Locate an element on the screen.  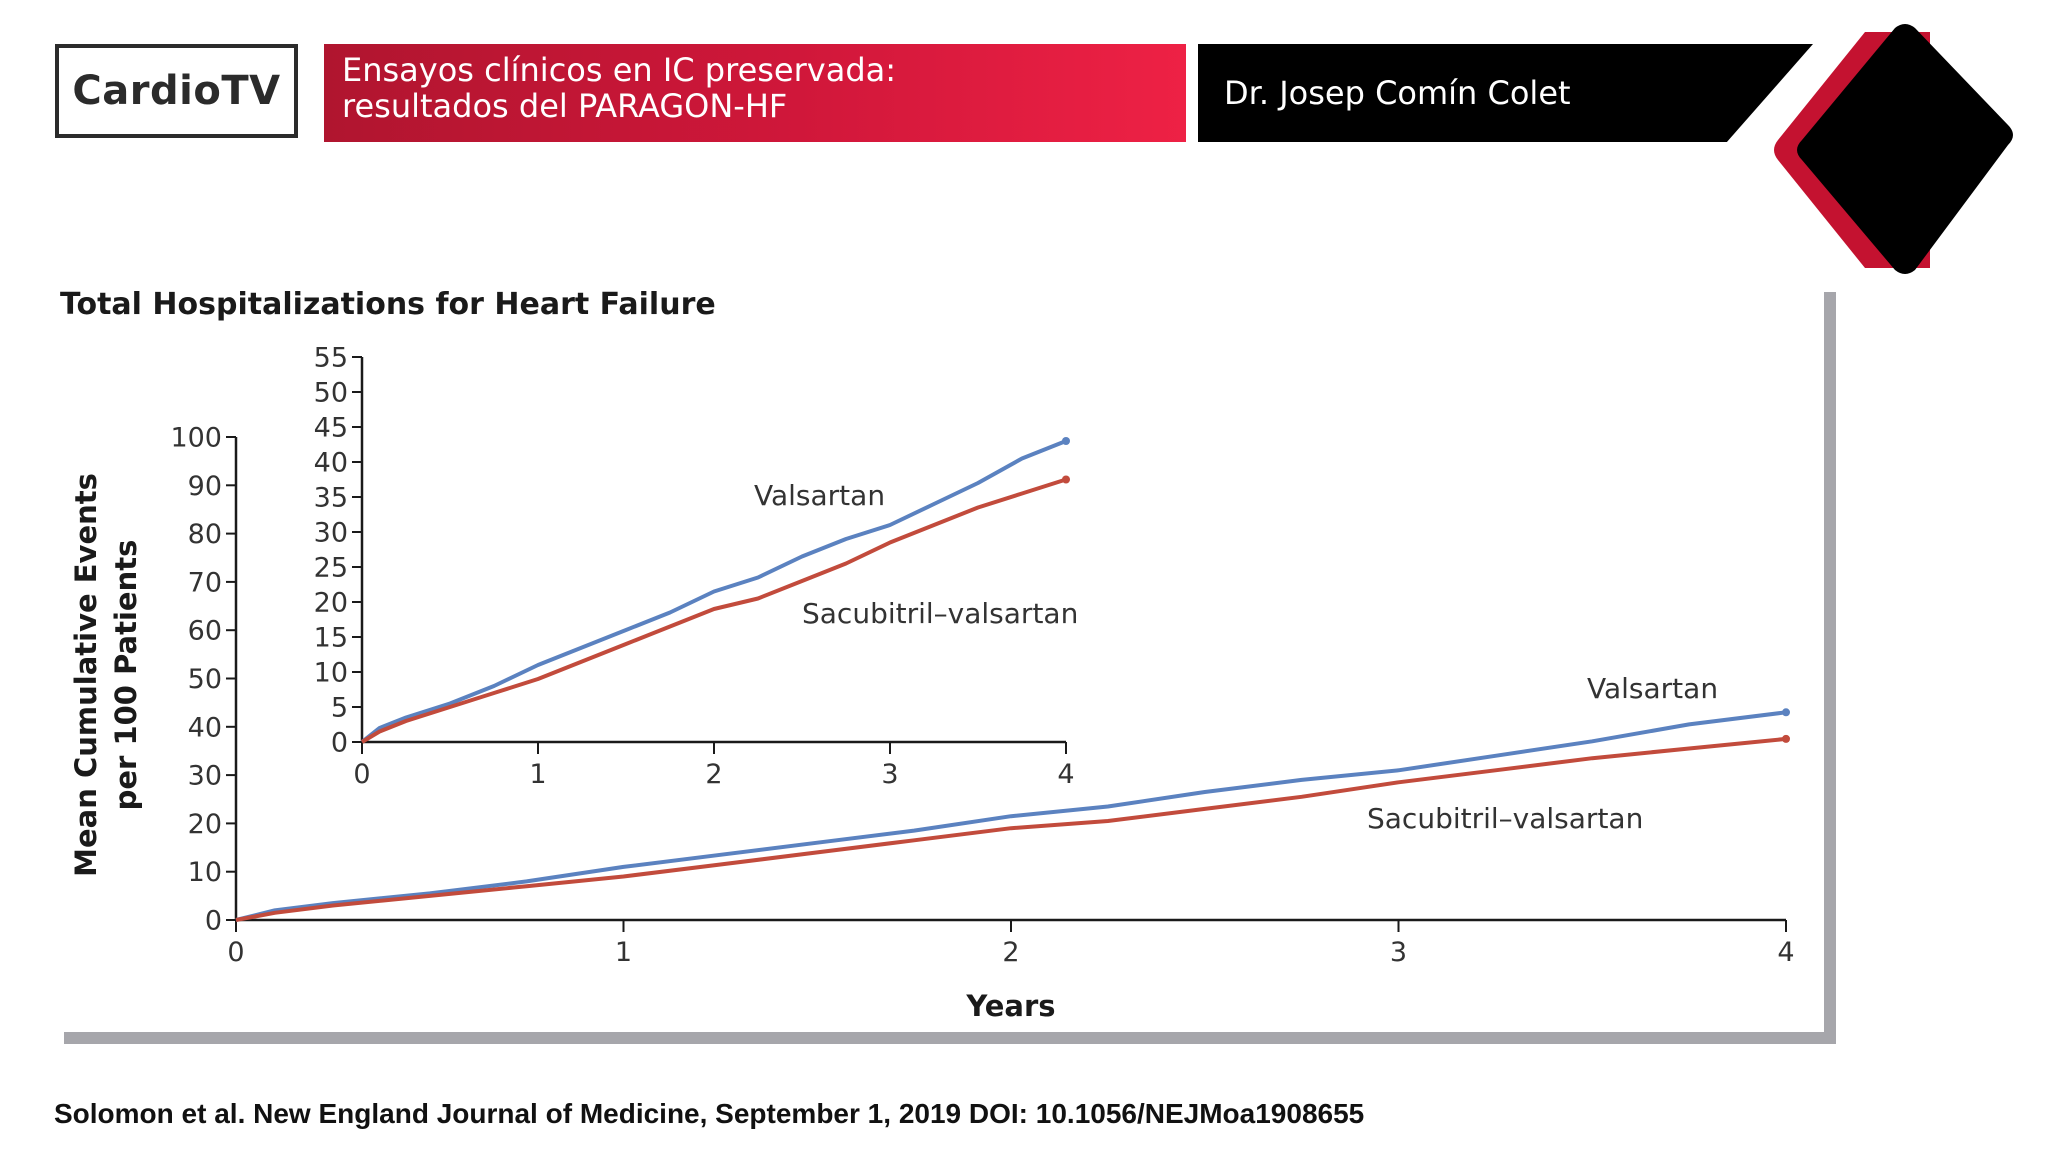
main-y-tick-label: 90 is located at coordinates (205, 486).